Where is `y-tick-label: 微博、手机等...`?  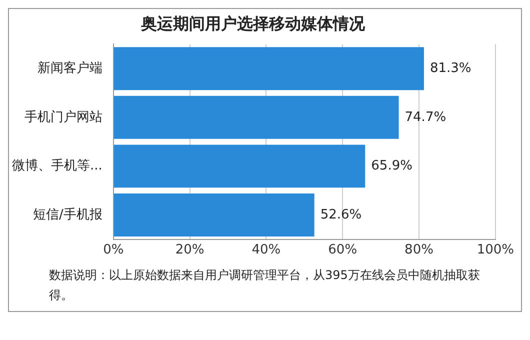
y-tick-label: 微博、手机等... is located at coordinates (57, 166).